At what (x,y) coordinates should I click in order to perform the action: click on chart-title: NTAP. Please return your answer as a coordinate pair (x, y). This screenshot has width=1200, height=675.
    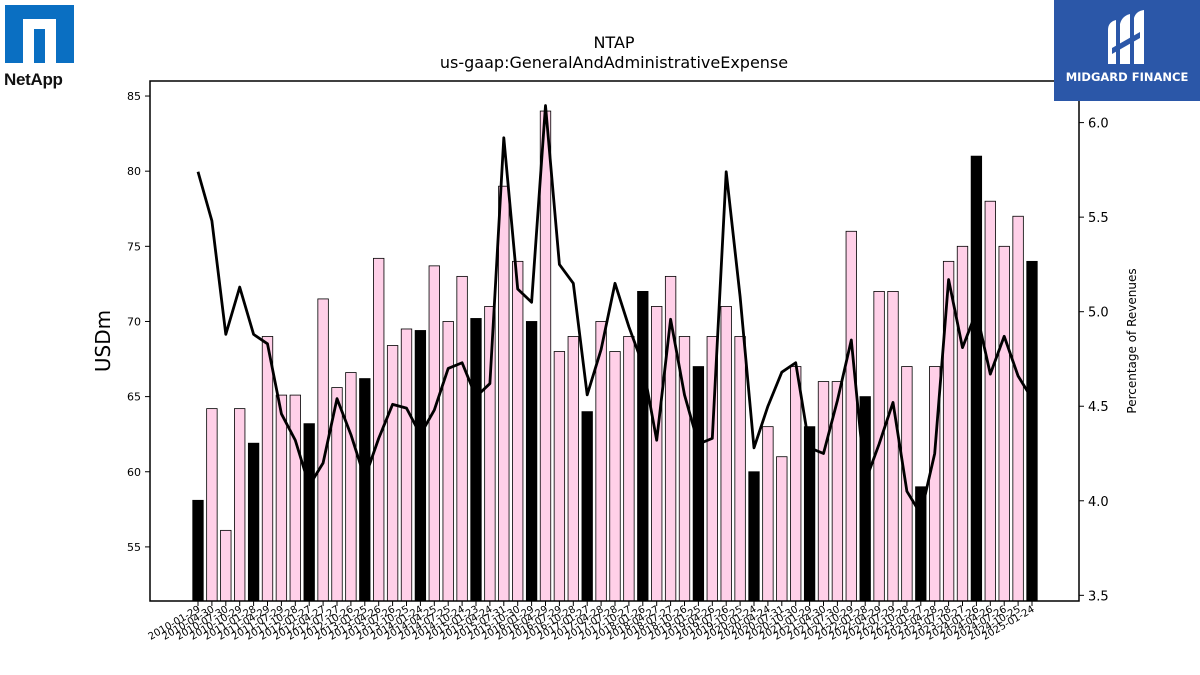
    Looking at the image, I should click on (613, 42).